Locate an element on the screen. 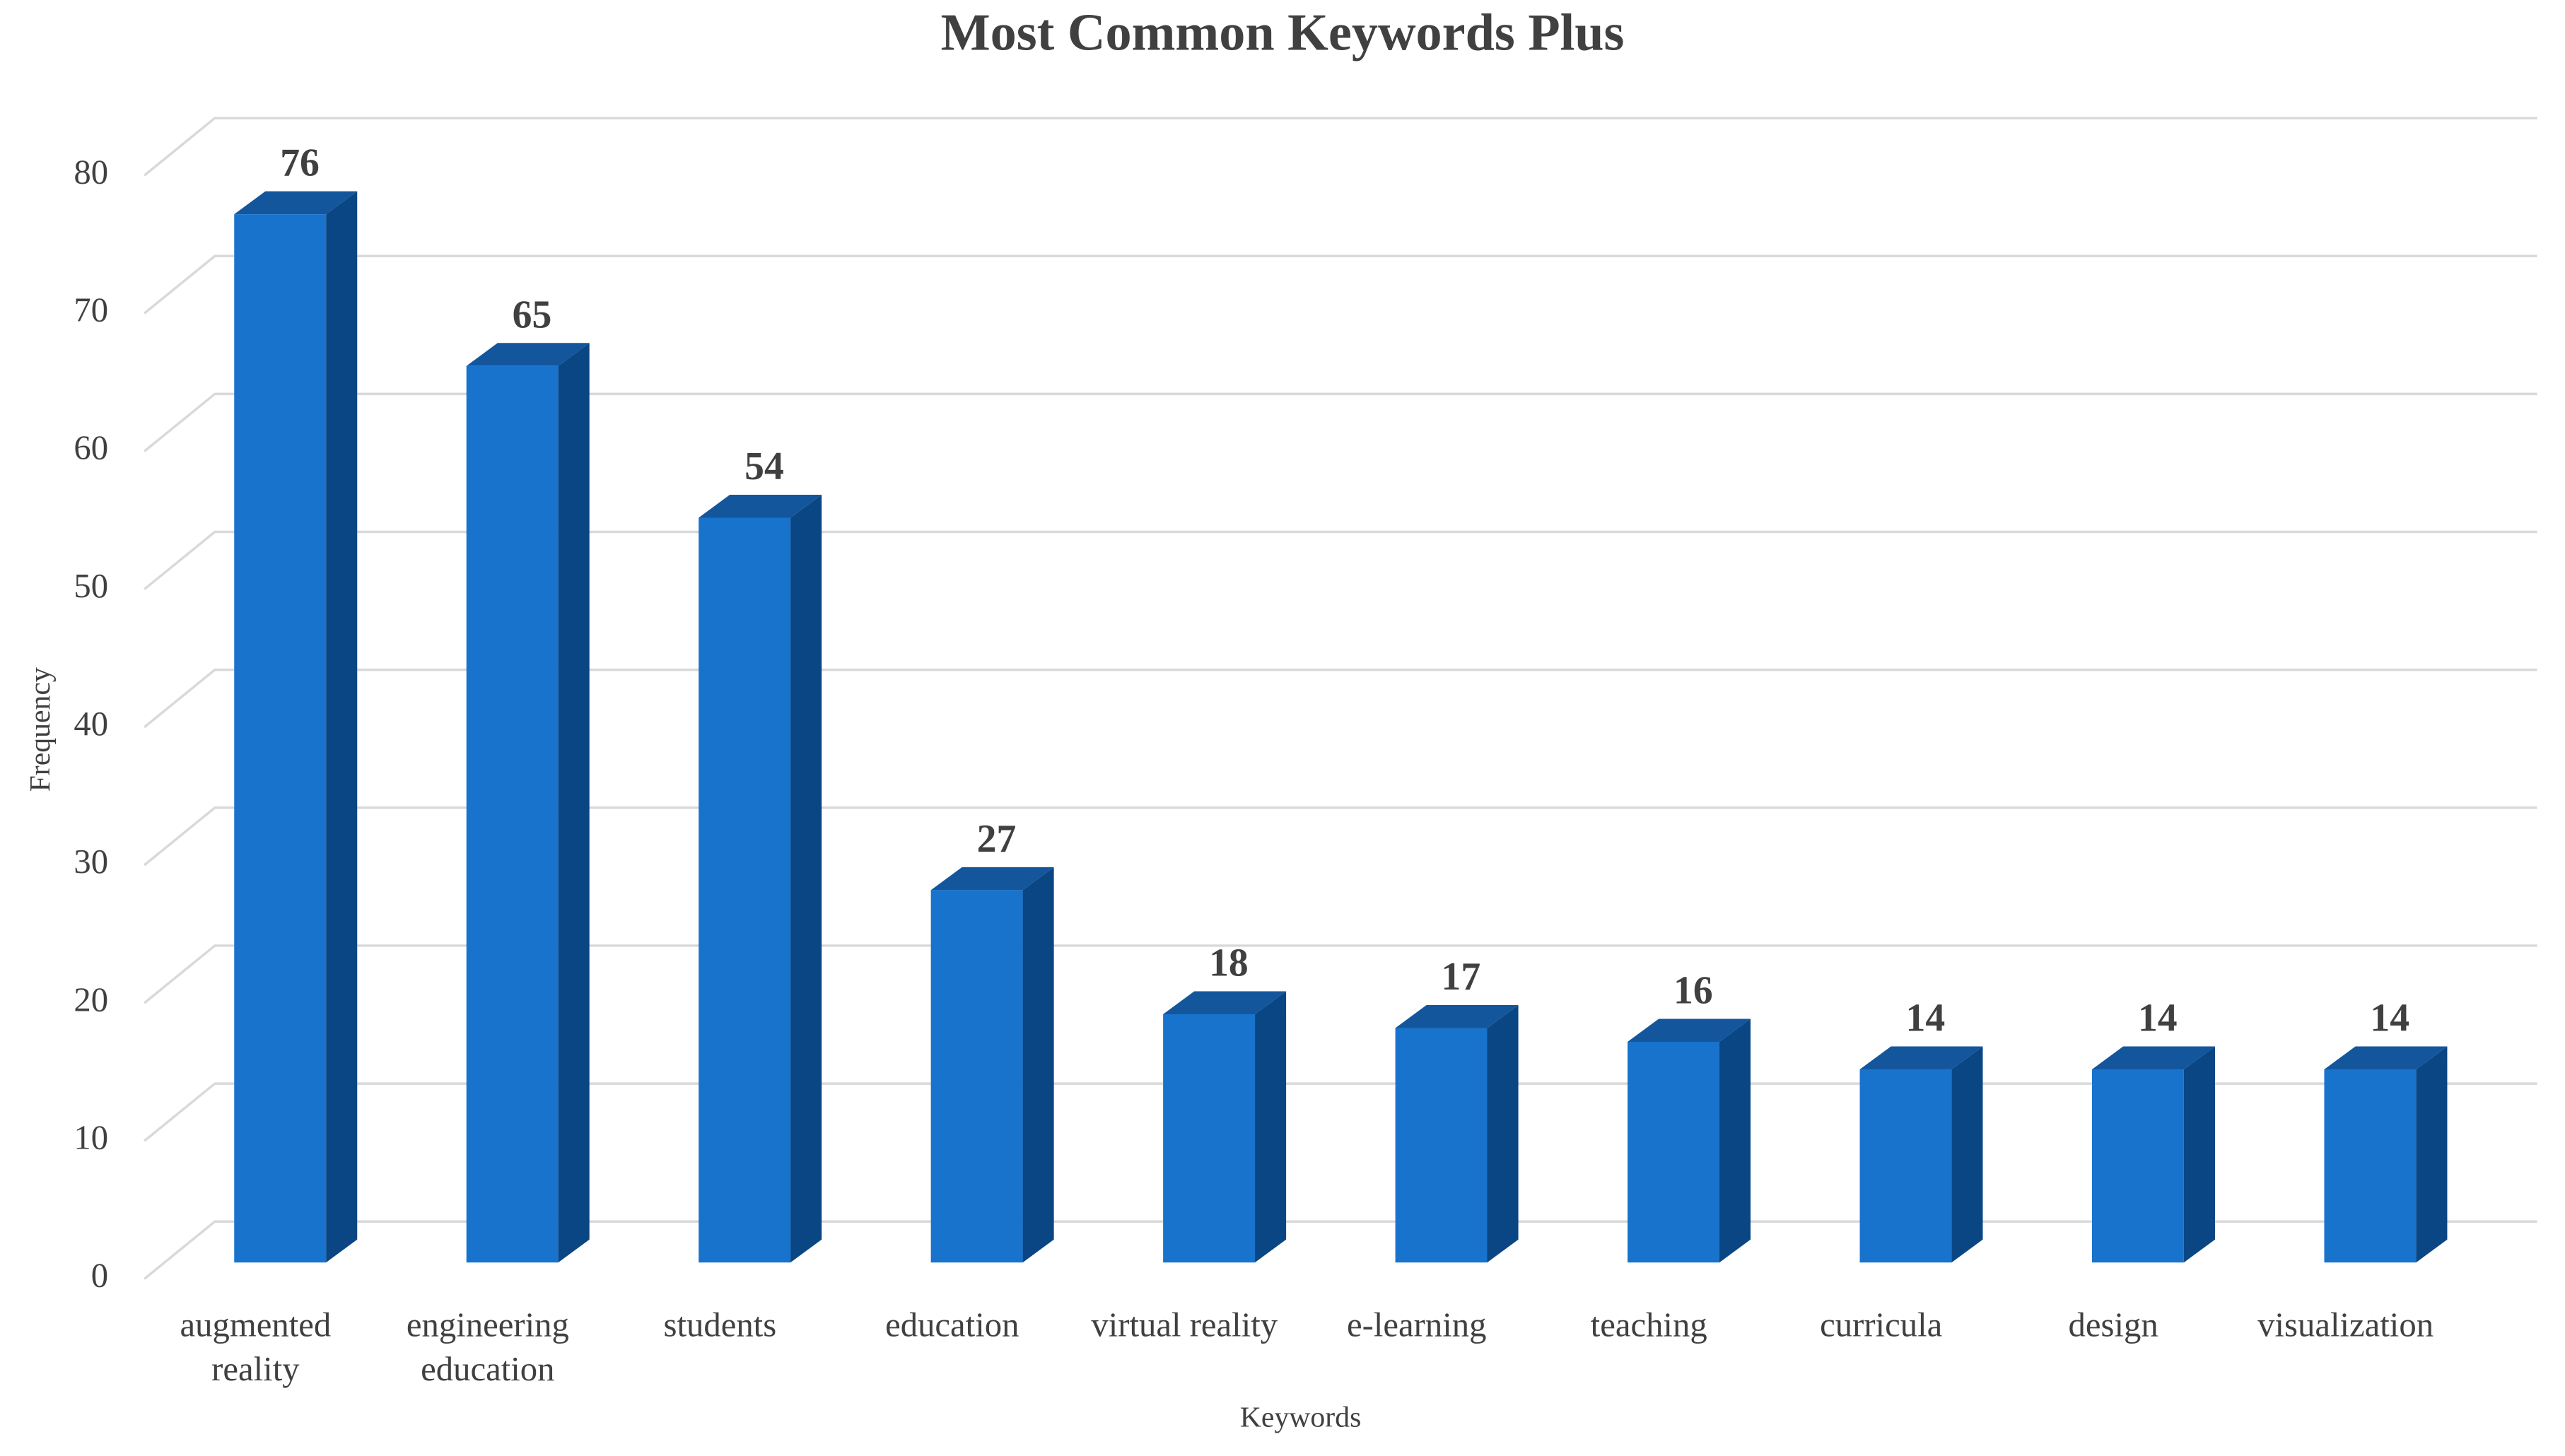 This screenshot has height=1456, width=2565. x-tick-label: virtual reality is located at coordinates (1184, 1325).